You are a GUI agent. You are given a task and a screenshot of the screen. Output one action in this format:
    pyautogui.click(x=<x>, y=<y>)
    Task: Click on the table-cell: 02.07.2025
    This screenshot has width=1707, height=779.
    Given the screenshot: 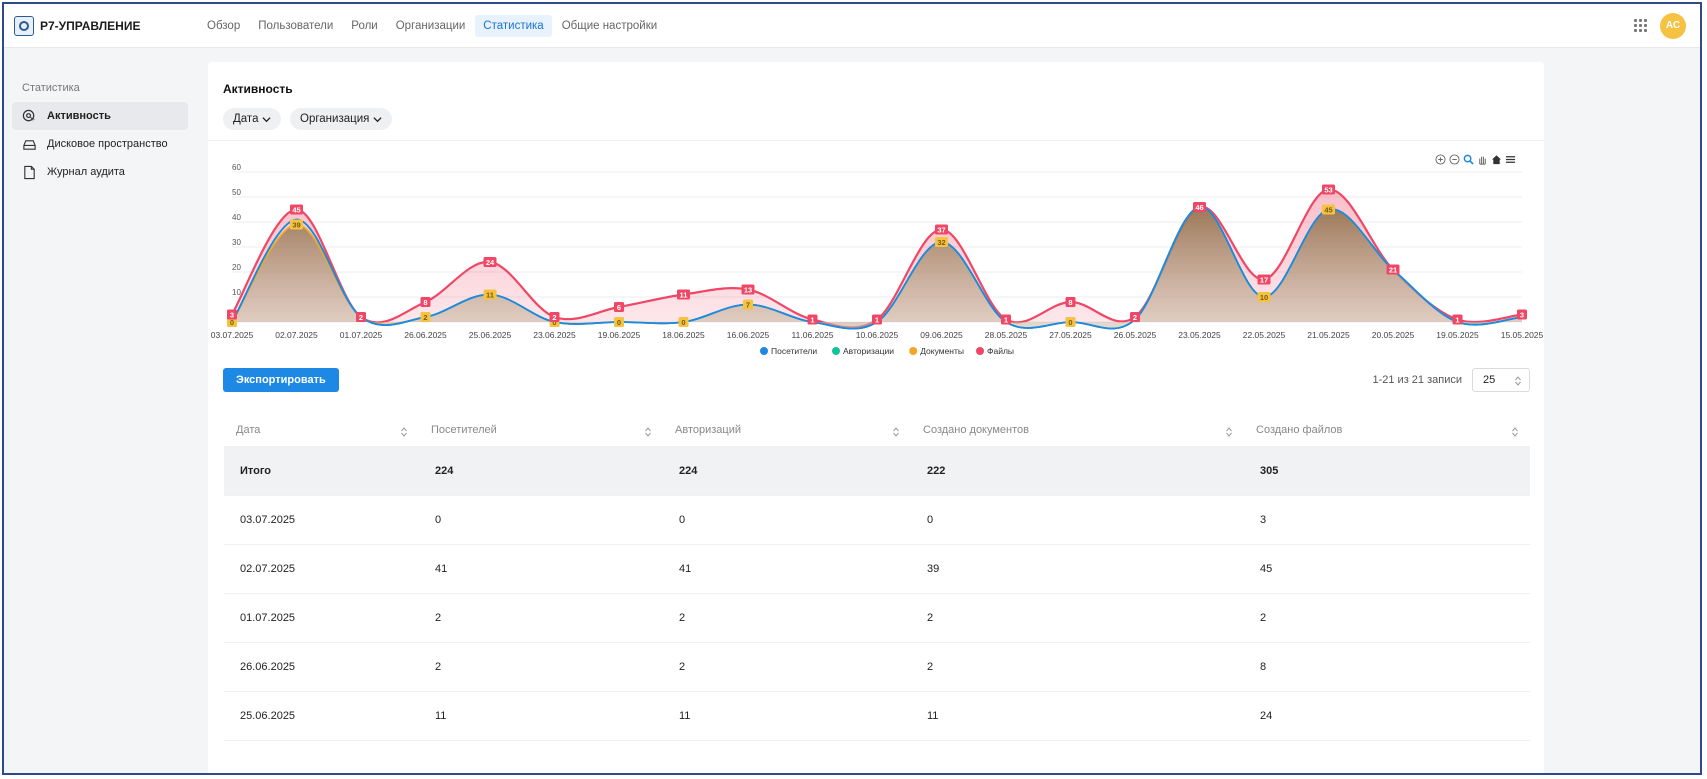 What is the action you would take?
    pyautogui.click(x=321, y=569)
    